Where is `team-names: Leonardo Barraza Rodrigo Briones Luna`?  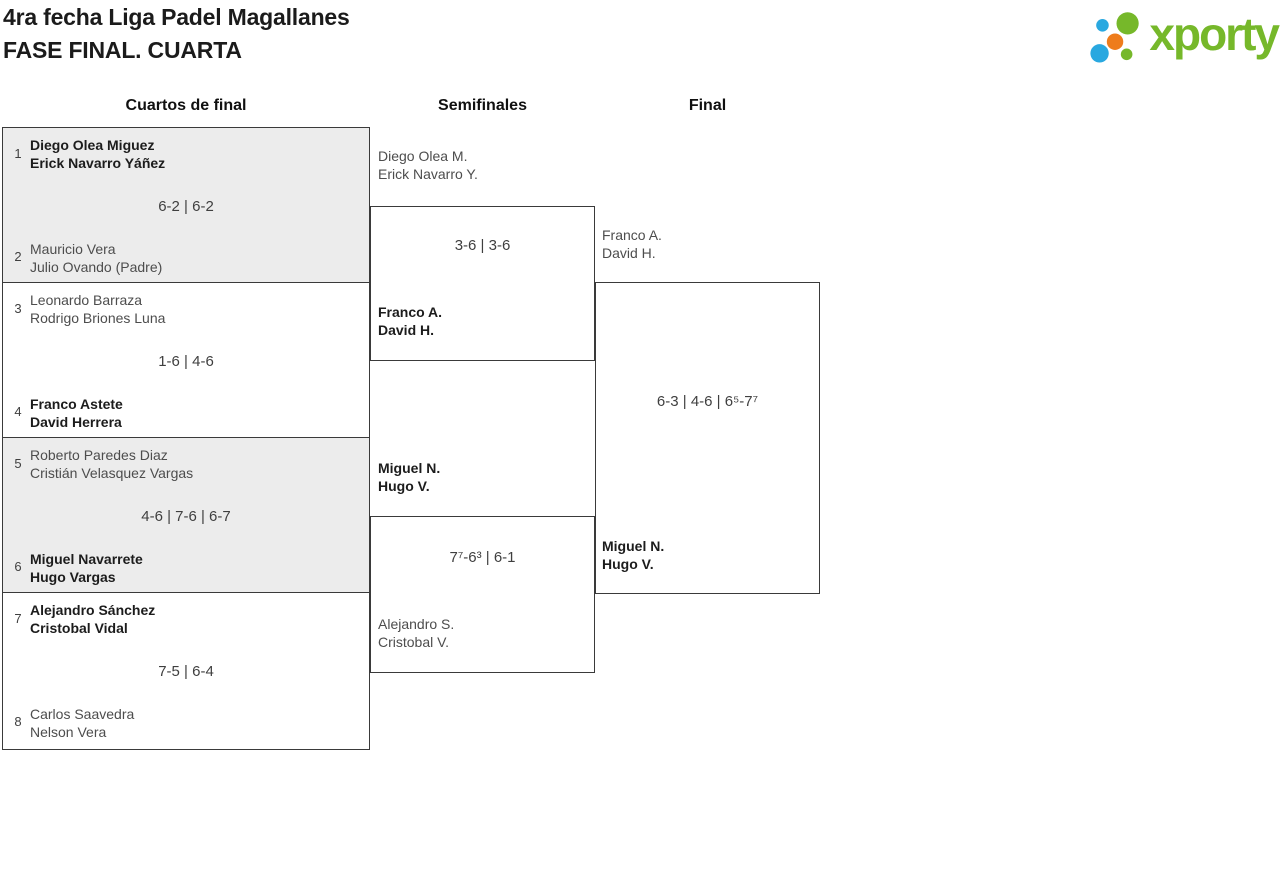
team-names: Leonardo Barraza Rodrigo Briones Luna is located at coordinates (97, 309).